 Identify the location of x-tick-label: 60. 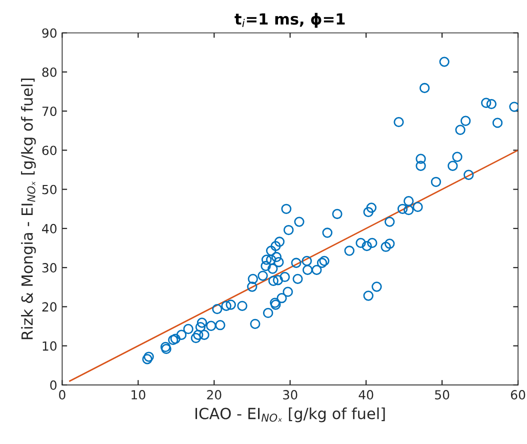
(518, 395).